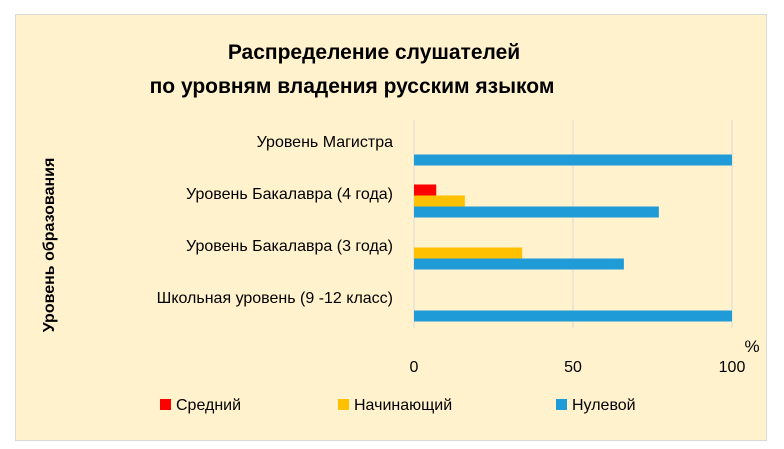 Image resolution: width=784 pixels, height=449 pixels. Describe the element at coordinates (573, 367) in the screenshot. I see `x-tick-label: 50` at that location.